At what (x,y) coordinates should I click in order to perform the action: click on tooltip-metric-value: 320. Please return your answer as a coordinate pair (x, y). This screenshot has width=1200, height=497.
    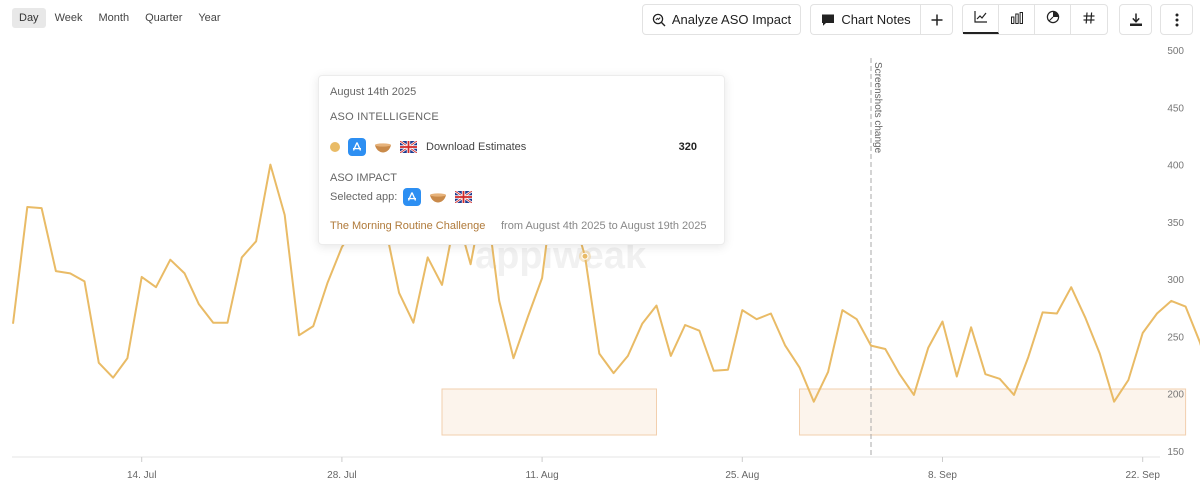
    Looking at the image, I should click on (687, 147).